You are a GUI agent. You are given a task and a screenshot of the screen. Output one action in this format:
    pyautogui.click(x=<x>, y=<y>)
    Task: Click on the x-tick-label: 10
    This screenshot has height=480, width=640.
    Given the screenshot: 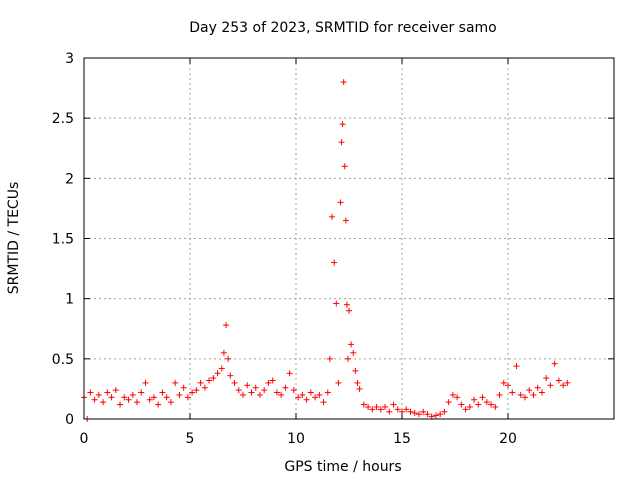 What is the action you would take?
    pyautogui.click(x=296, y=439)
    